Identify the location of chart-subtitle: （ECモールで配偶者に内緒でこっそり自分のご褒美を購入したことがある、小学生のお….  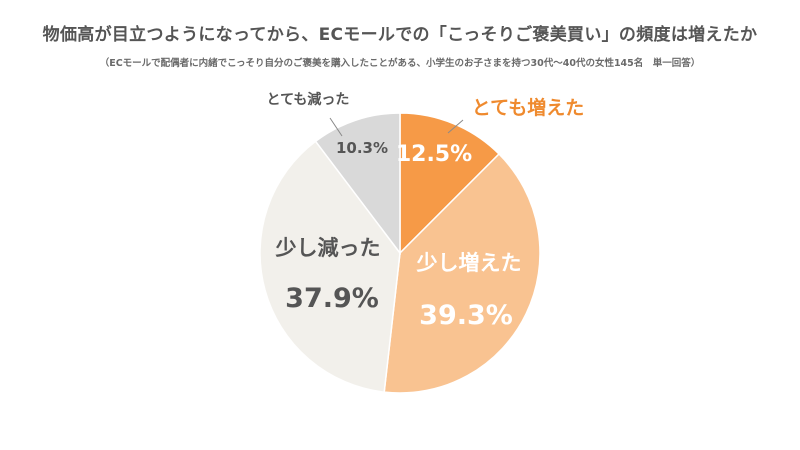
(400, 63).